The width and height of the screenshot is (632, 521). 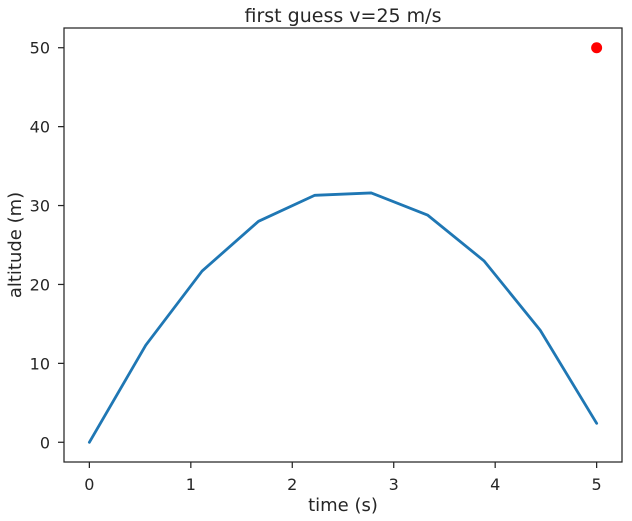 I want to click on x-axis-label: time (s), so click(x=343, y=505).